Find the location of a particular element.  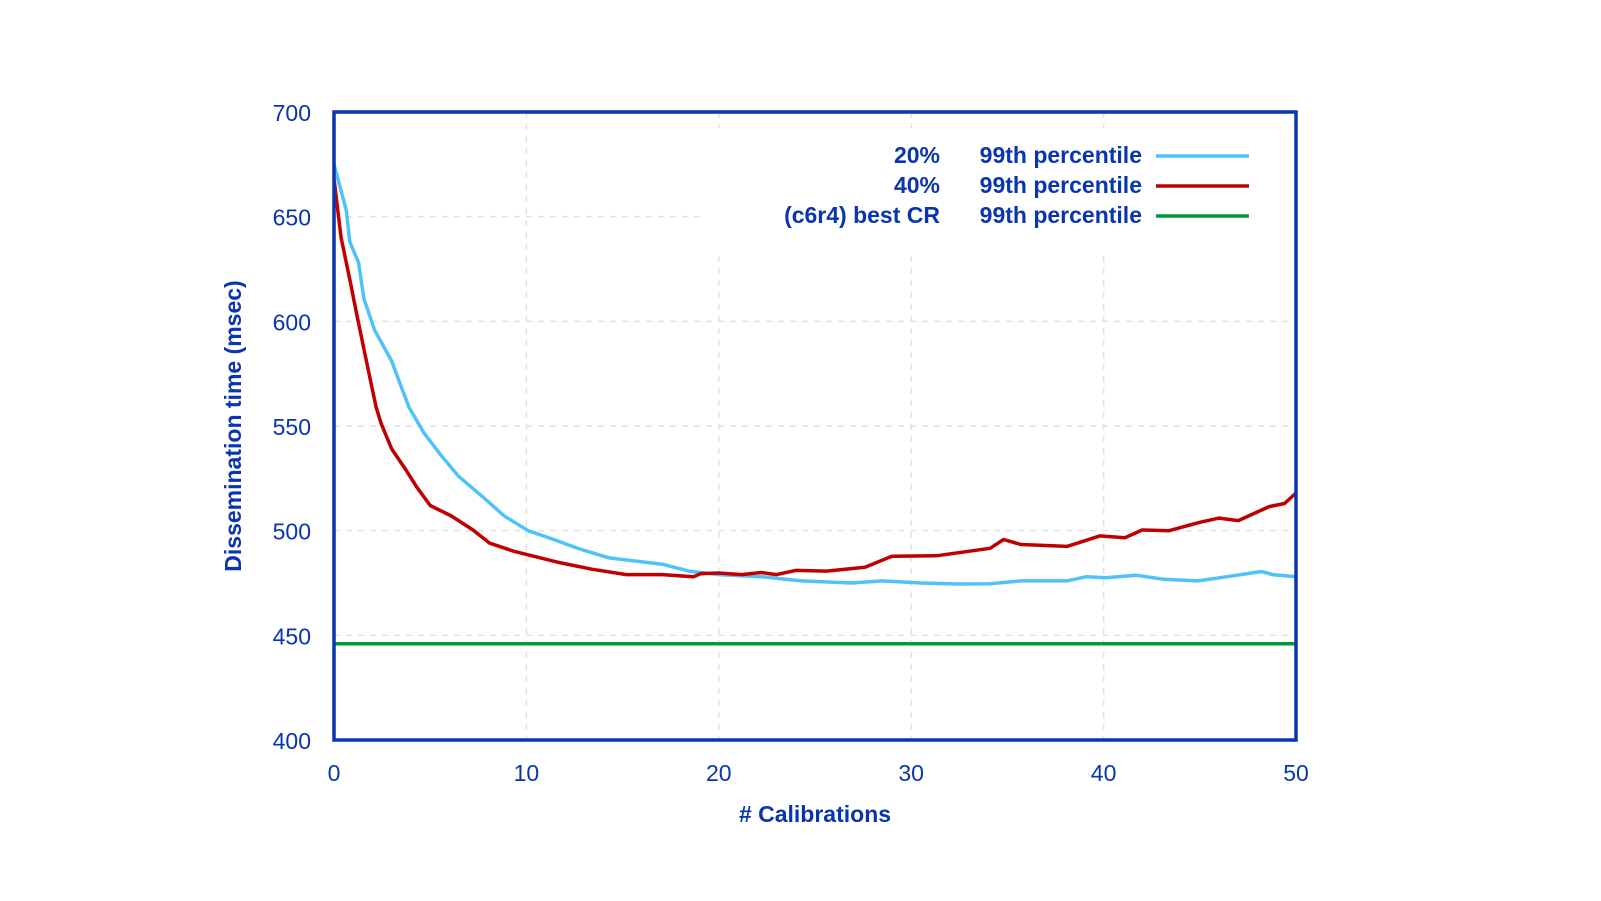

y-axis-label: Dissemination time (msec) is located at coordinates (233, 425).